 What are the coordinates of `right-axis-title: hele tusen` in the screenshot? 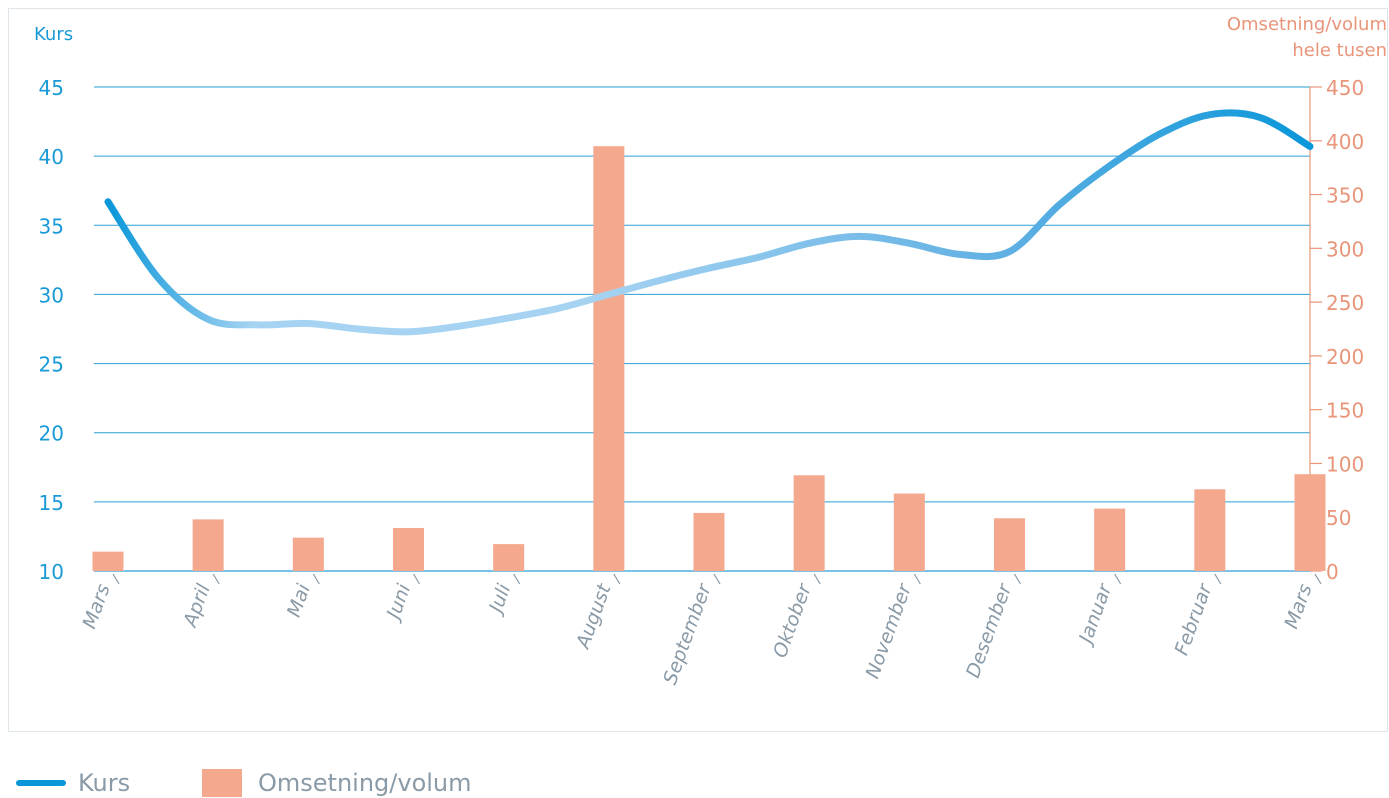 It's located at (1339, 50).